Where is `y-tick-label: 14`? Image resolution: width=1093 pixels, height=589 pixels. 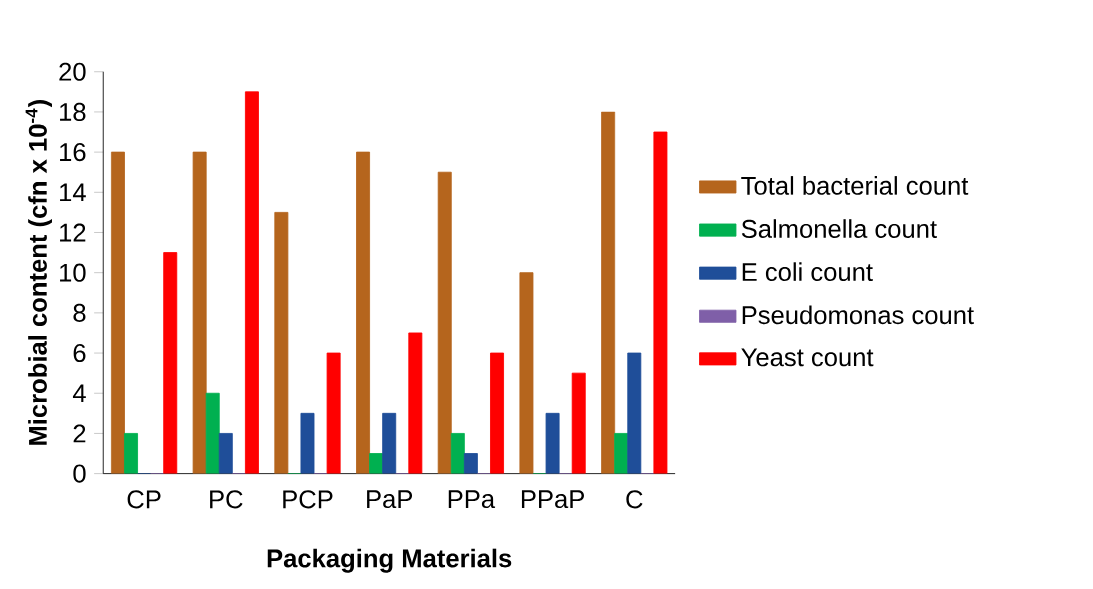 y-tick-label: 14 is located at coordinates (73, 192).